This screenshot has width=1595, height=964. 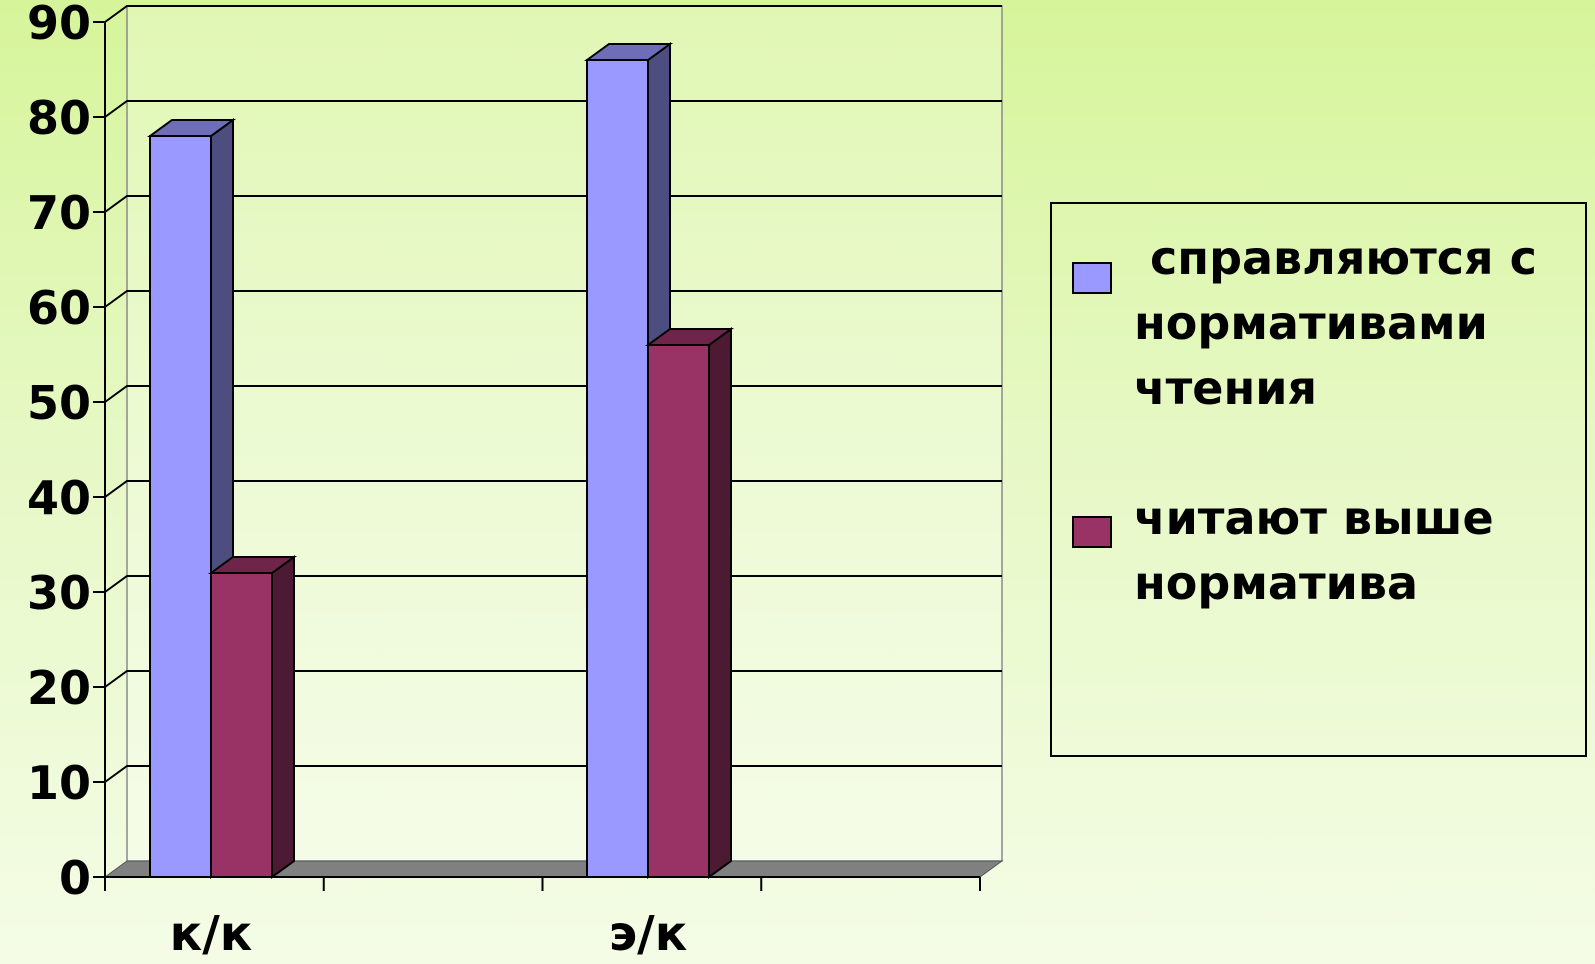 What do you see at coordinates (1343, 323) in the screenshot?
I see `legend-label-series-1: справляются с нормативами чтения` at bounding box center [1343, 323].